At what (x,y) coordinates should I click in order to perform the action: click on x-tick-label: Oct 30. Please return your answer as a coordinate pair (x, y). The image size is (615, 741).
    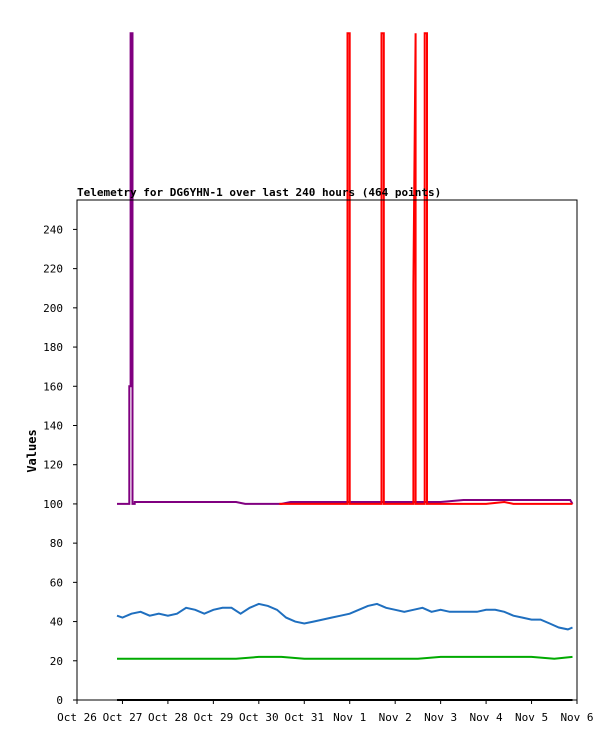
    Looking at the image, I should click on (259, 717).